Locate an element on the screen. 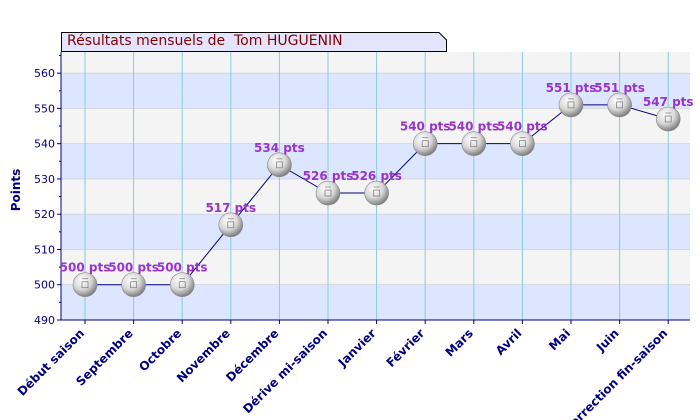  x-tick-label: Dérive mi-saison is located at coordinates (285, 371).